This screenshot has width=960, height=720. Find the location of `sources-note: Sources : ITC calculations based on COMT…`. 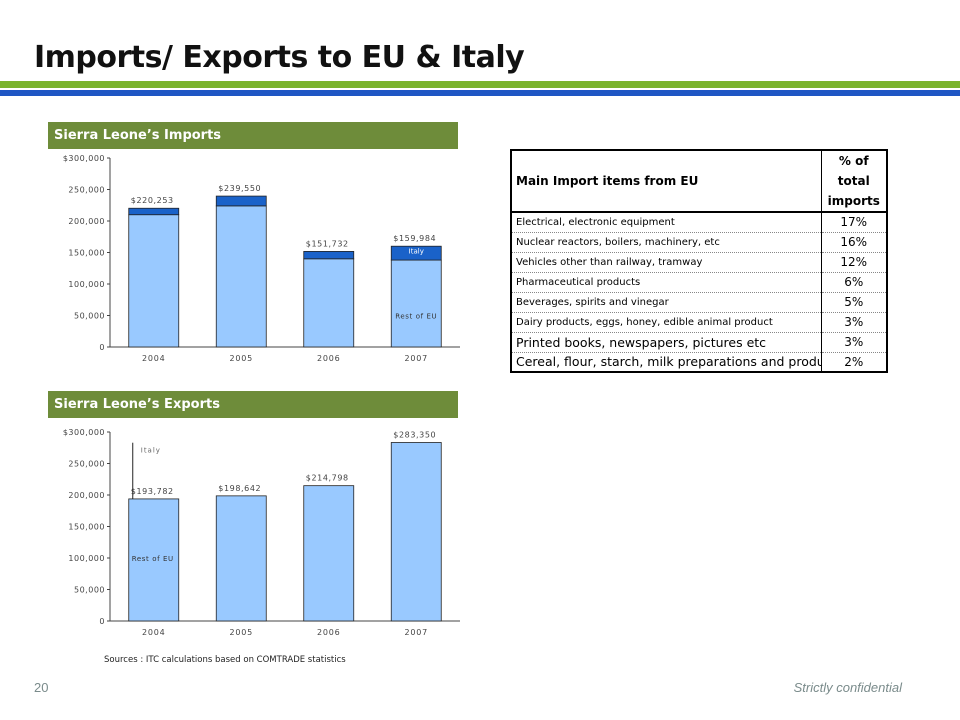

sources-note: Sources : ITC calculations based on COMT… is located at coordinates (225, 660).